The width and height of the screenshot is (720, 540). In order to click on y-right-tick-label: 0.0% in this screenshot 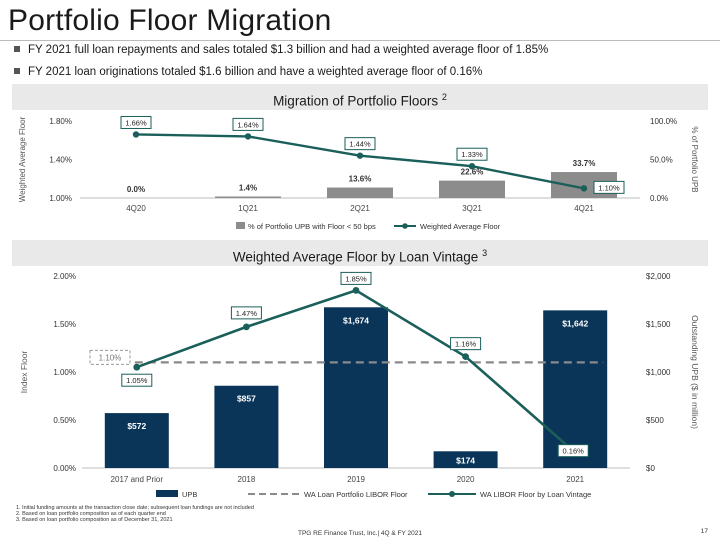, I will do `click(659, 198)`.